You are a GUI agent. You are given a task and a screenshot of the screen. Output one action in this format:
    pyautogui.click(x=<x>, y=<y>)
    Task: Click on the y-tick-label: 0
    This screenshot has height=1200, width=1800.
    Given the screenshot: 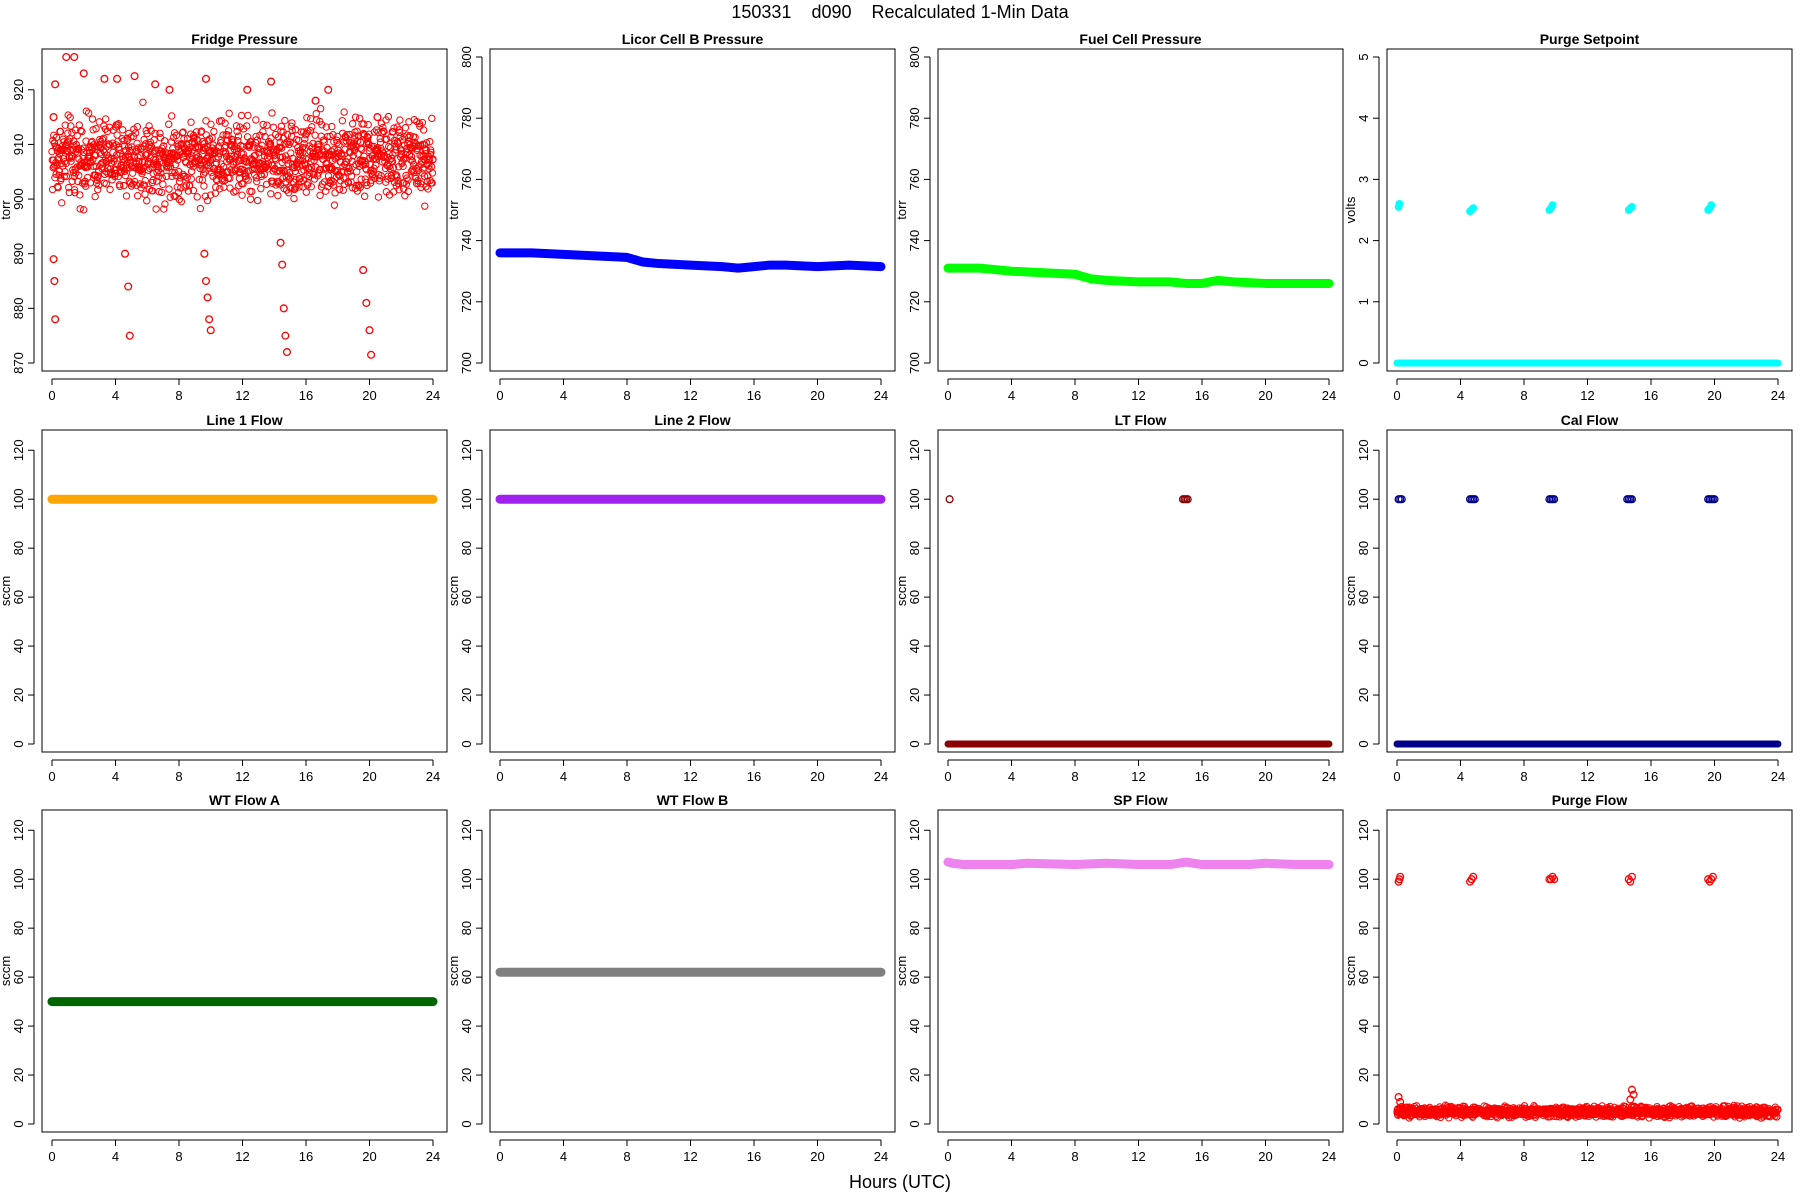 What is the action you would take?
    pyautogui.click(x=466, y=743)
    